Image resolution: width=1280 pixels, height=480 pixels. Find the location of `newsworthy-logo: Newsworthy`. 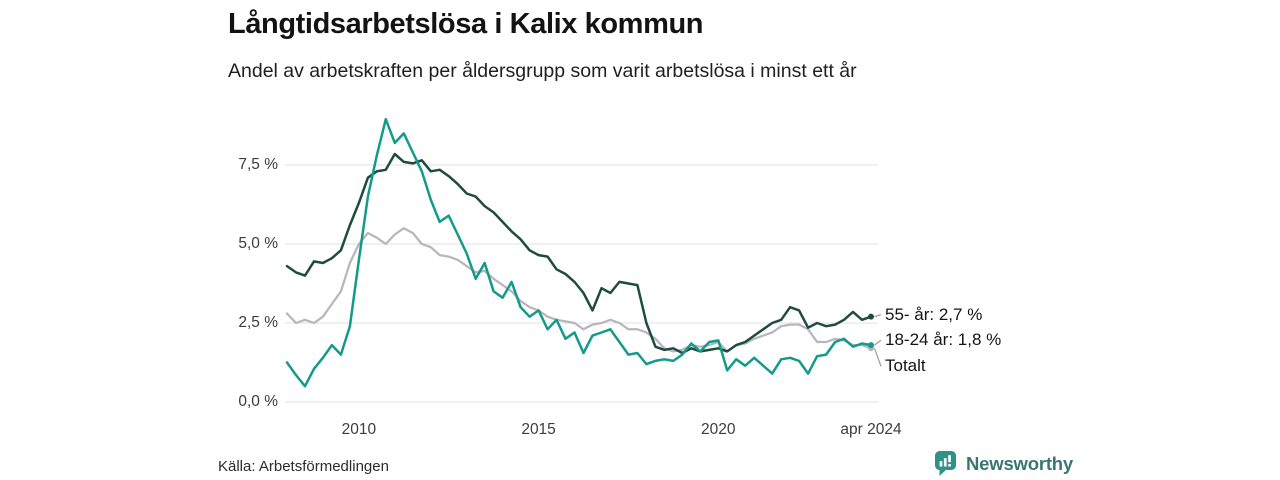

newsworthy-logo: Newsworthy is located at coordinates (1003, 464).